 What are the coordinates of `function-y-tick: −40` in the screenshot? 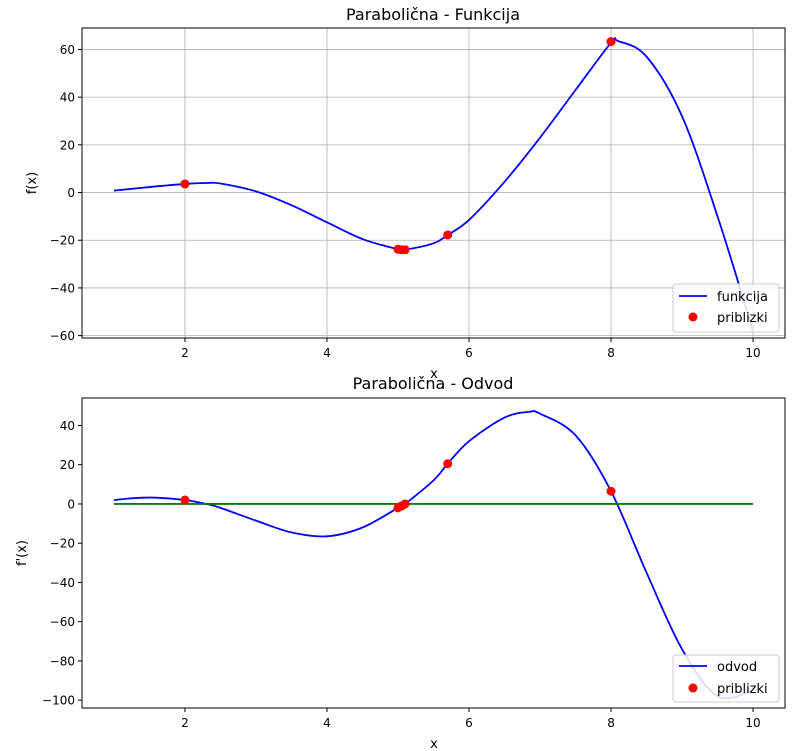 It's located at (66, 288).